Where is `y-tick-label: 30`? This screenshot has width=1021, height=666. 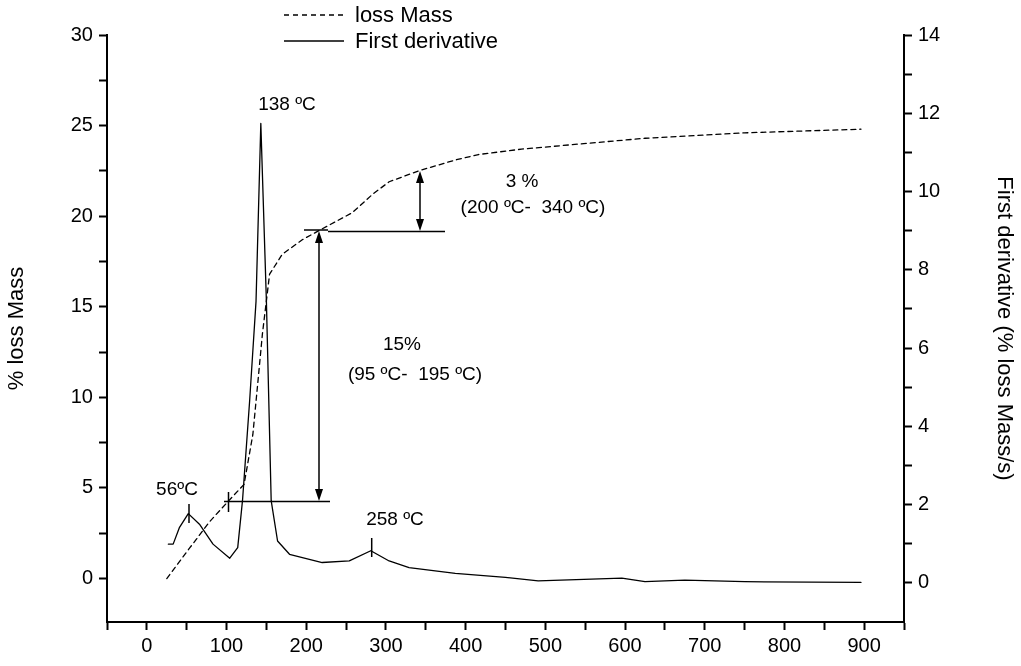 y-tick-label: 30 is located at coordinates (81, 33).